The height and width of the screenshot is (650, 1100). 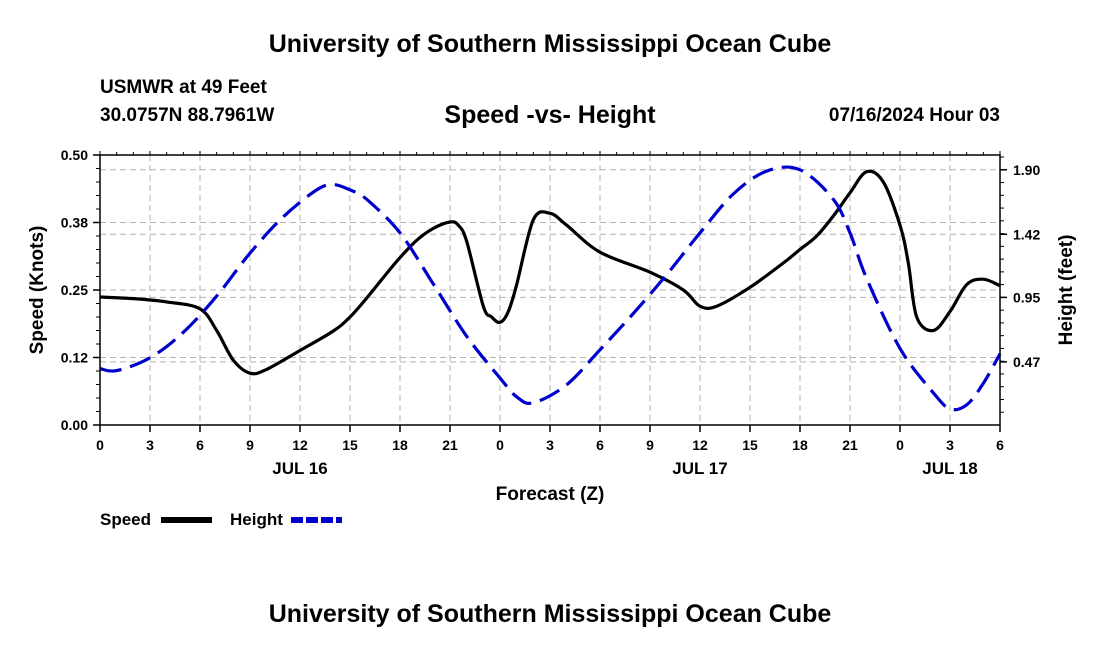 I want to click on y-tick-label: 0.00, so click(x=74, y=425).